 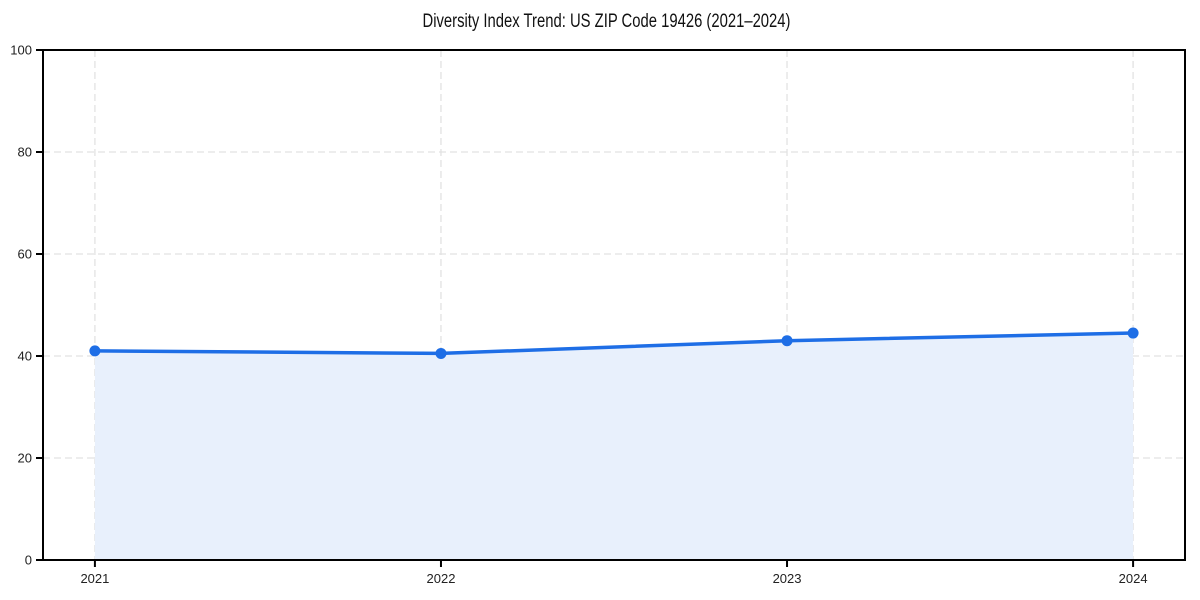 What do you see at coordinates (441, 578) in the screenshot?
I see `x-tick-label: 2022` at bounding box center [441, 578].